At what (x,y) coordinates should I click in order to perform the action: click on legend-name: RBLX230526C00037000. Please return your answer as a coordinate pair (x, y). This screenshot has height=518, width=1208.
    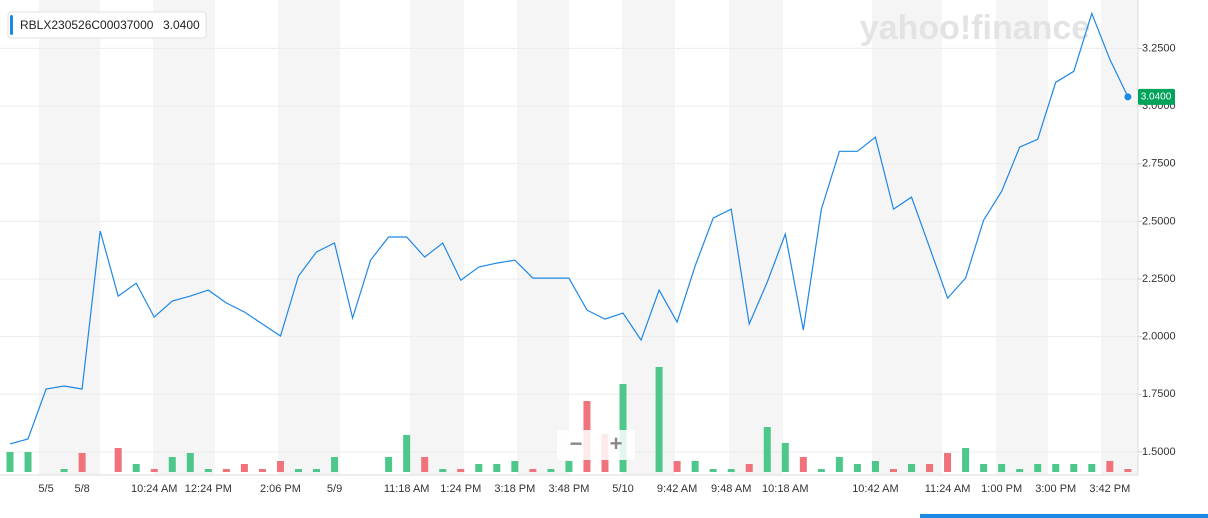
    Looking at the image, I should click on (87, 25).